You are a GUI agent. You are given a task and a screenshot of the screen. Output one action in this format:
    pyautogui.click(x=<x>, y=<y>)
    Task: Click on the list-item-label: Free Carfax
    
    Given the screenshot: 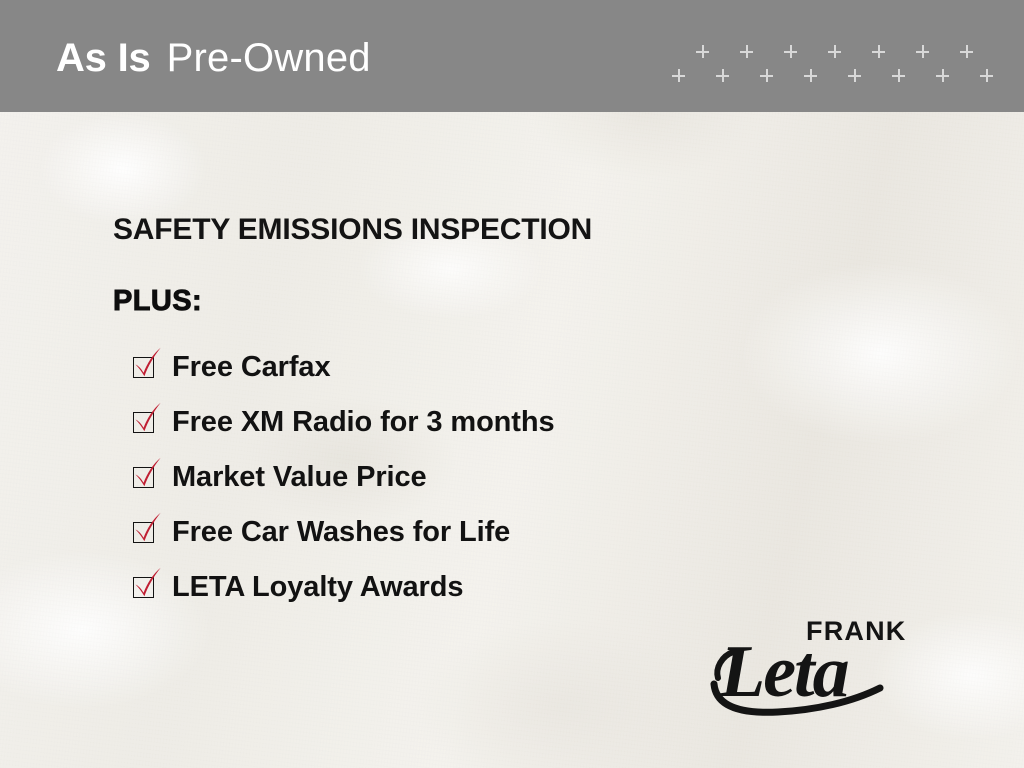 What is the action you would take?
    pyautogui.click(x=251, y=367)
    